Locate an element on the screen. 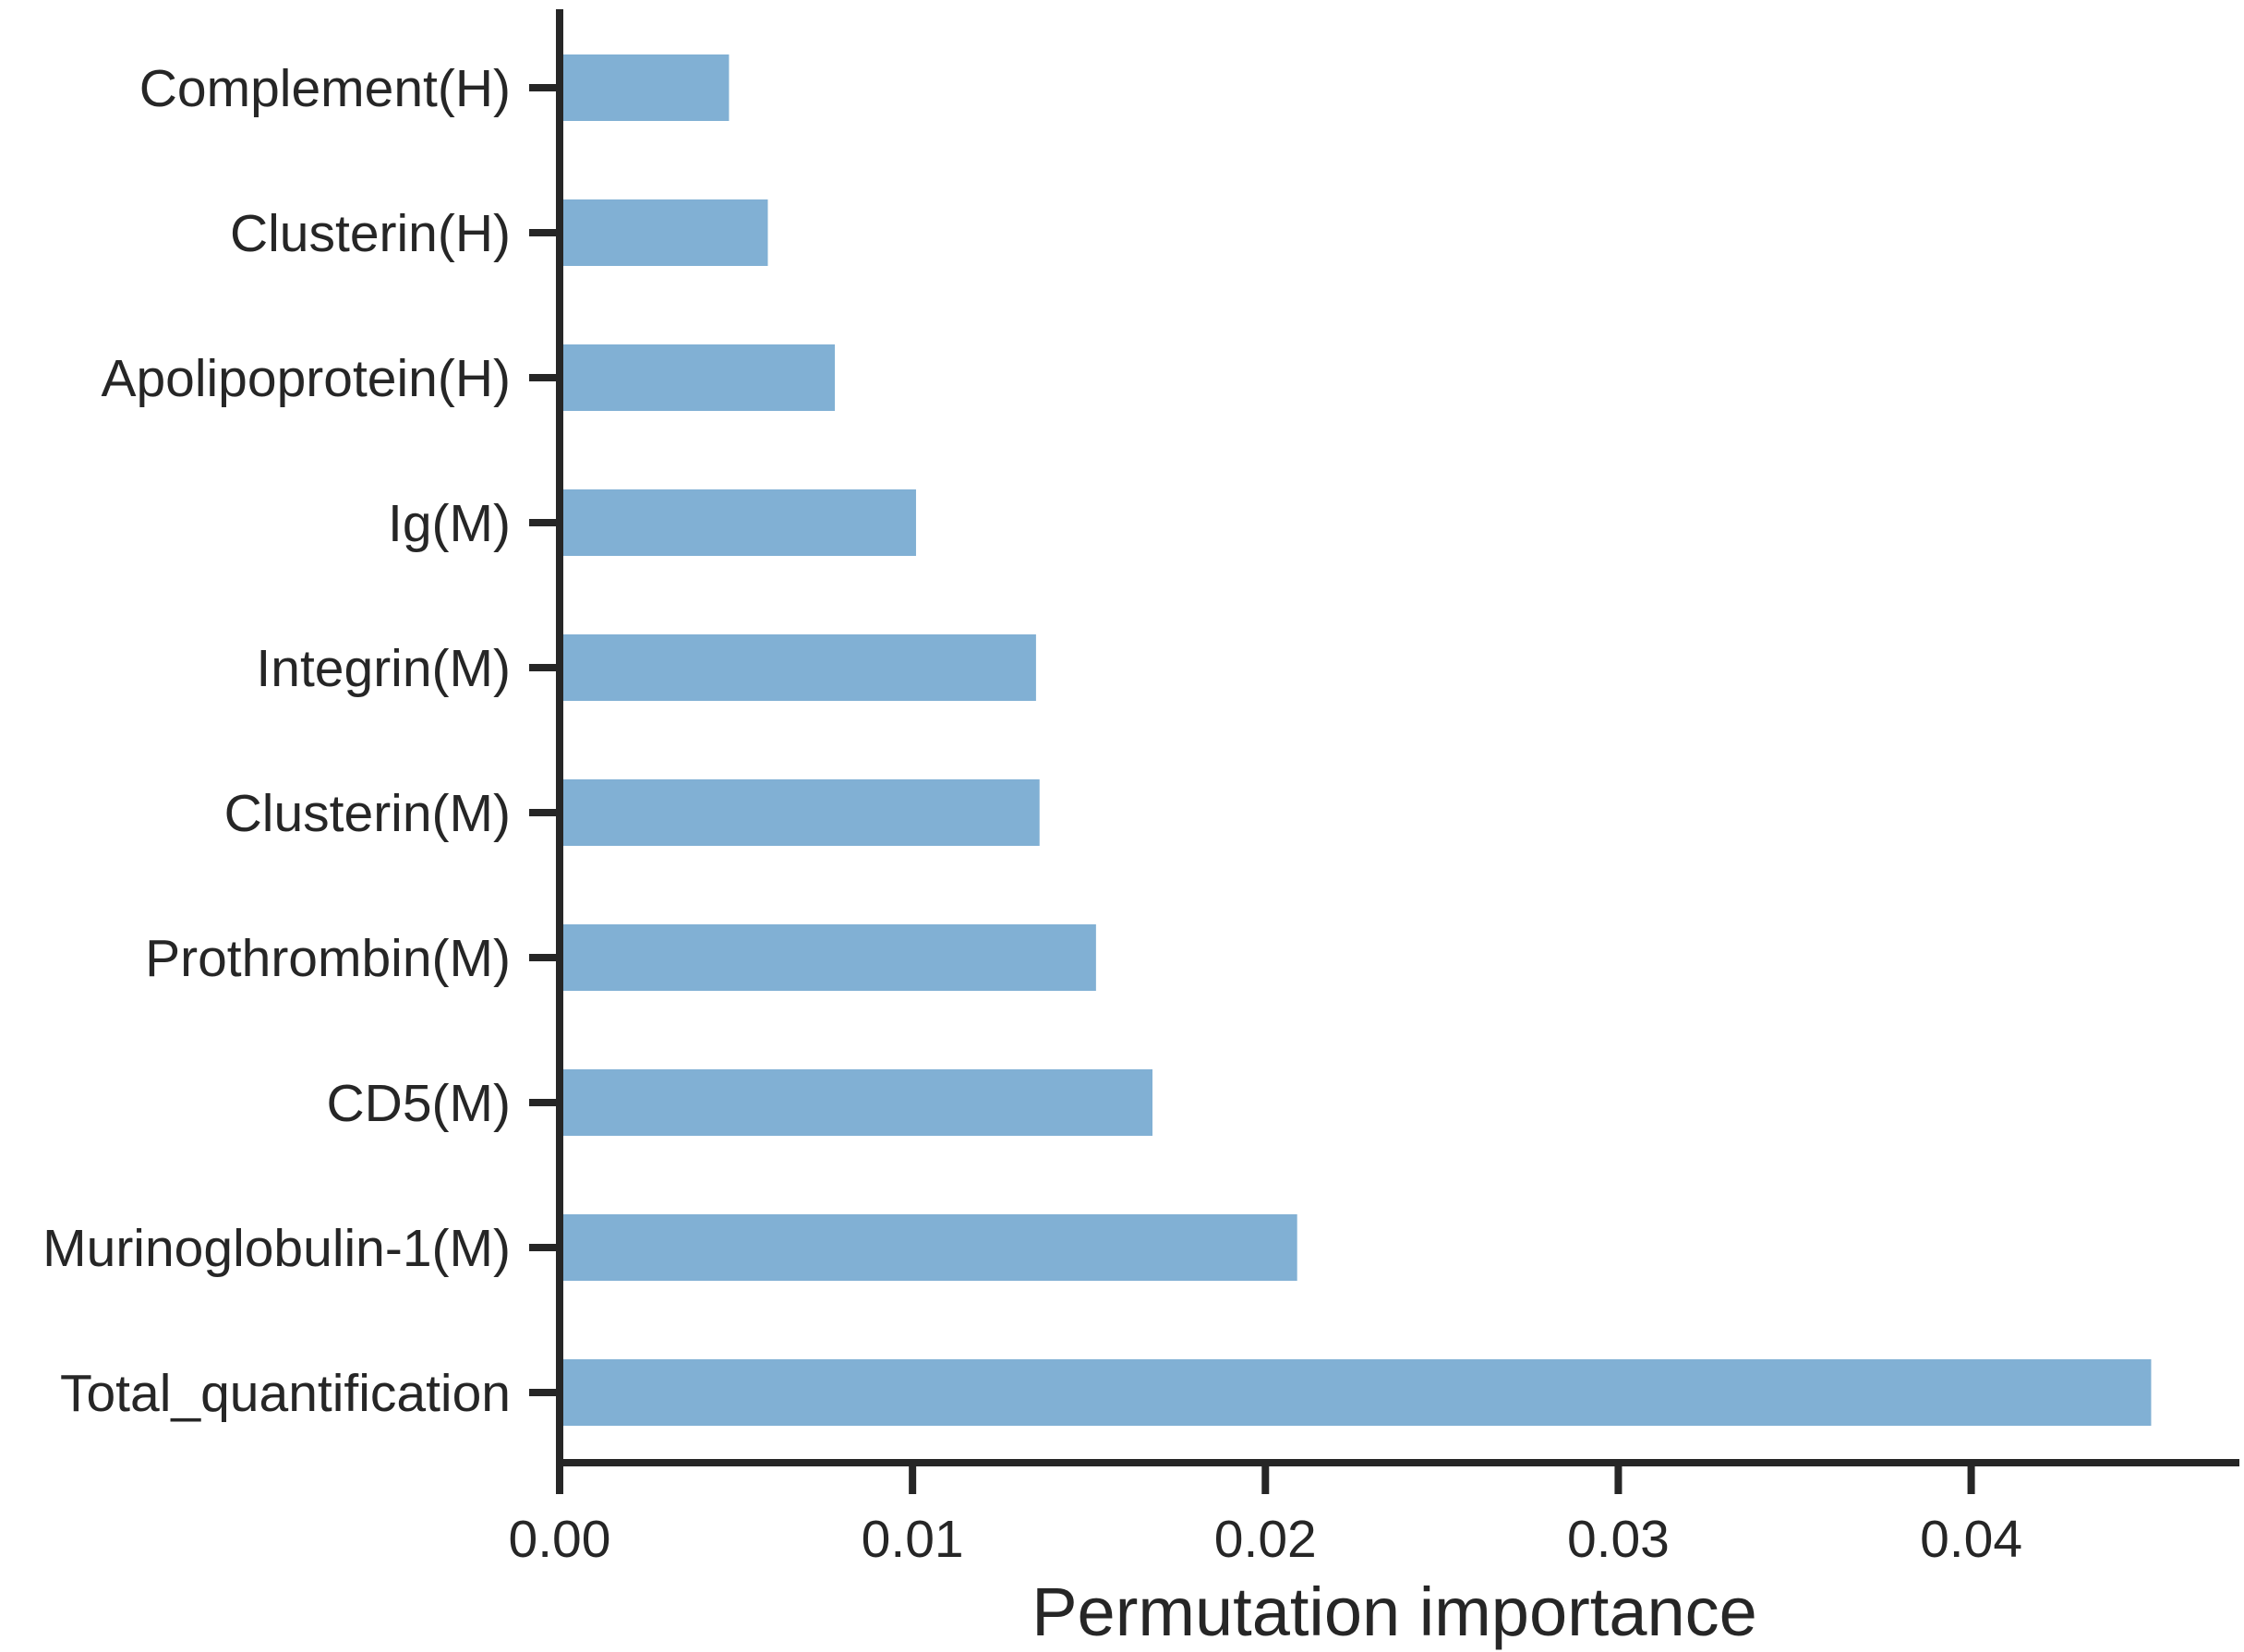 Image resolution: width=2244 pixels, height=1652 pixels. x-tick-label: 0.02 is located at coordinates (1266, 1539).